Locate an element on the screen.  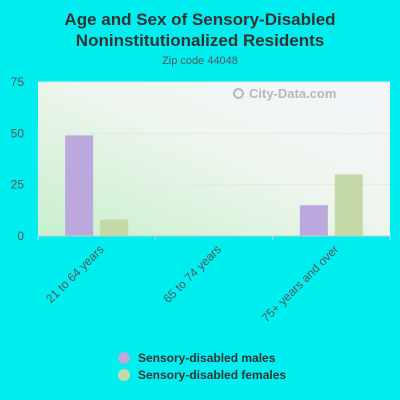
watermark: City-Data.com is located at coordinates (284, 93).